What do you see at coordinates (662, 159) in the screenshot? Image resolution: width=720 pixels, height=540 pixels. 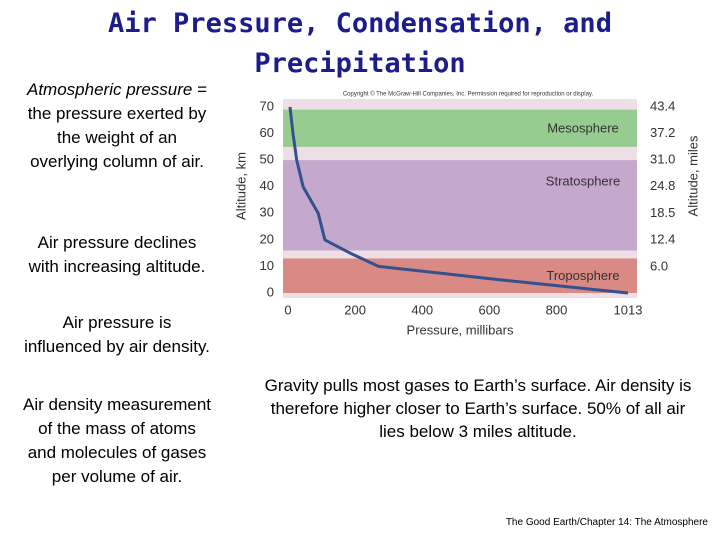 I see `y2-tick-label: 31.0` at bounding box center [662, 159].